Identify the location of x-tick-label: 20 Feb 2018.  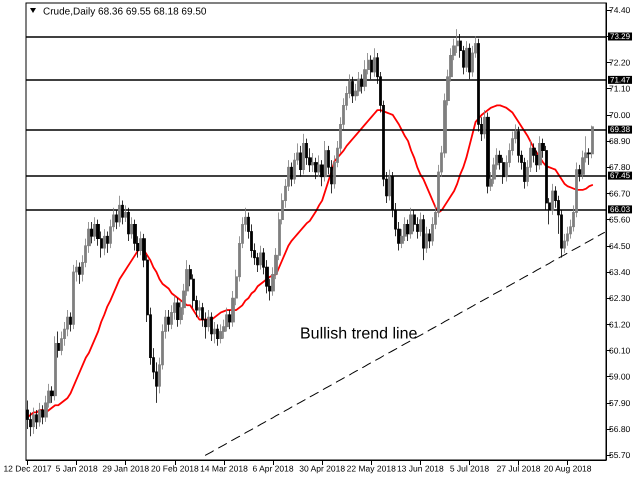
(174, 469).